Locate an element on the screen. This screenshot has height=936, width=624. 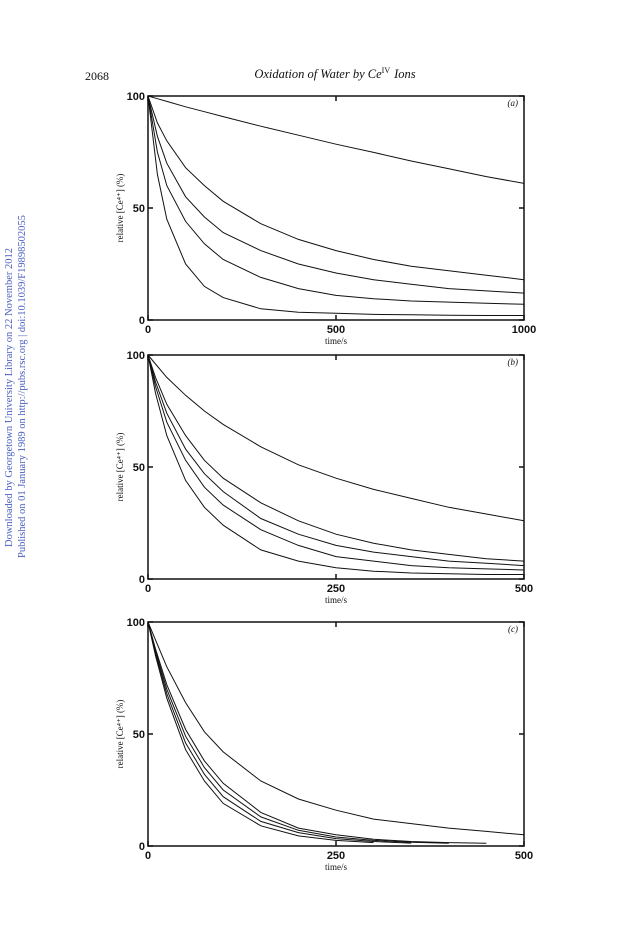
plot-frame is located at coordinates (336, 734).